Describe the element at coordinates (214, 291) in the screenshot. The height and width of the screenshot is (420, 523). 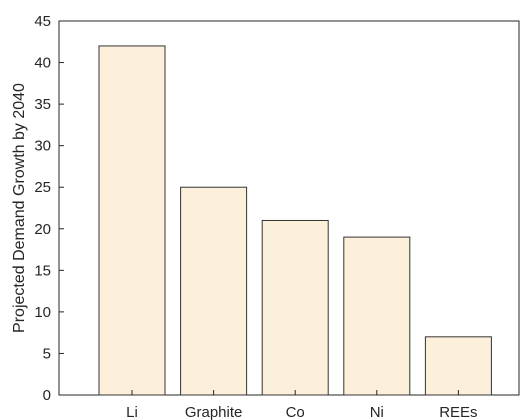
I see `bar-graphite` at that location.